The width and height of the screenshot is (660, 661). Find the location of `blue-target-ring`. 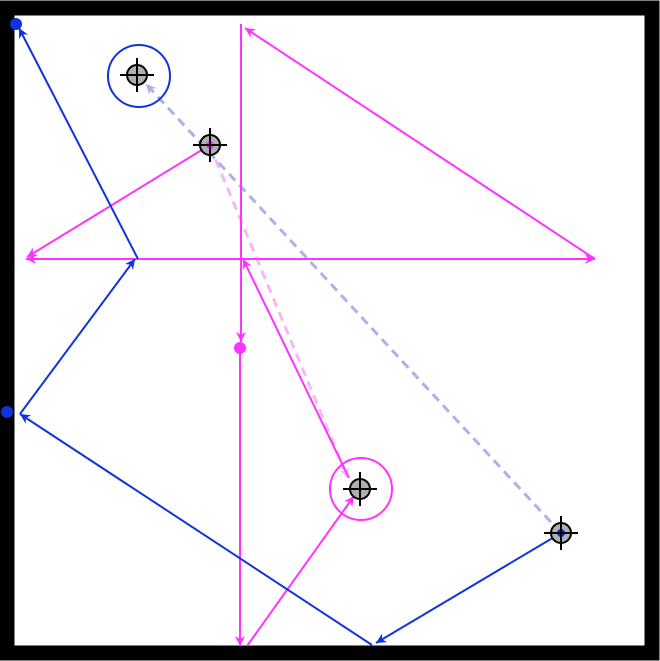

blue-target-ring is located at coordinates (139, 76).